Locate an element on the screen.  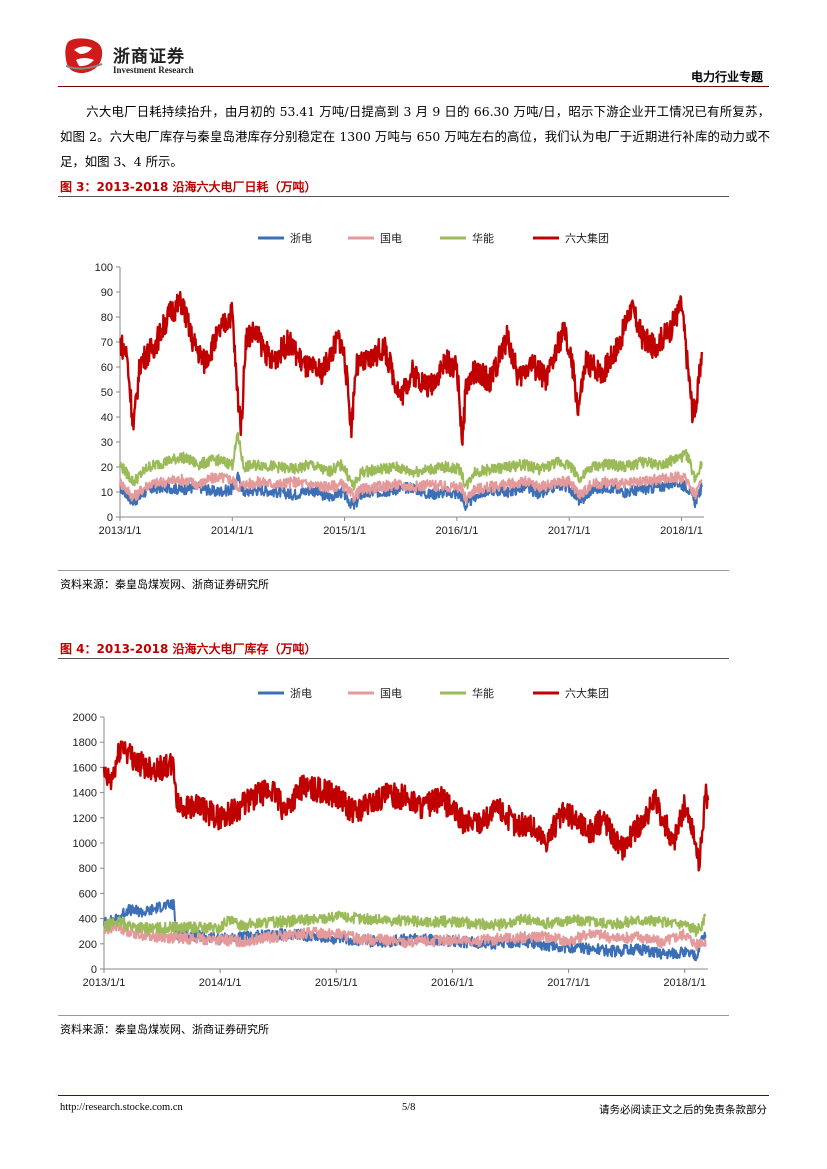
figure-4-source: 资料来源：秦皇岛煤炭网、浙商证券研究所 is located at coordinates (164, 1029).